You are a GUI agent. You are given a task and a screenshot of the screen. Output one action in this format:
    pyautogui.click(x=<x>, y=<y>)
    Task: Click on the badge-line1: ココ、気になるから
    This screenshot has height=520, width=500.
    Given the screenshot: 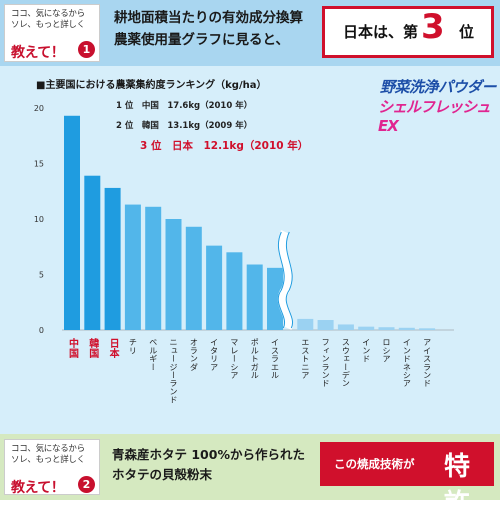 What is the action you would take?
    pyautogui.click(x=48, y=14)
    